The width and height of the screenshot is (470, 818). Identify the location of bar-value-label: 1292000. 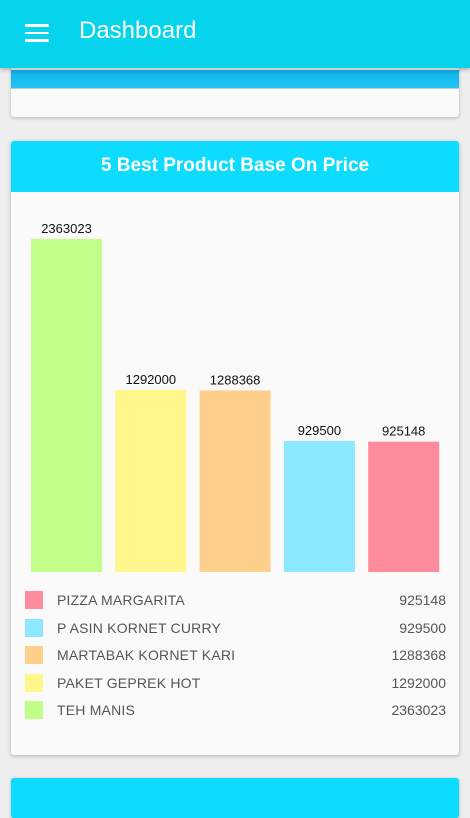
(150, 379).